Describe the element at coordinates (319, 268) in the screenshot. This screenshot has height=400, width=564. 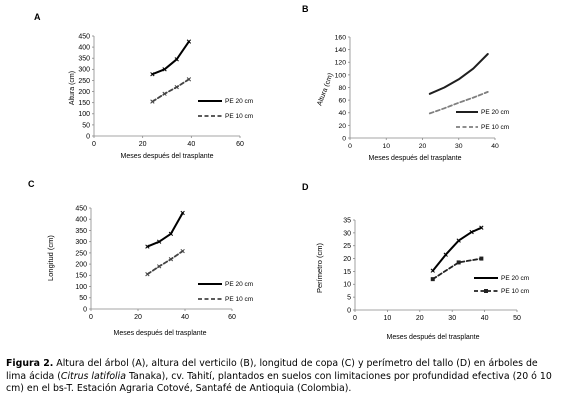
I see `y-axis-title: Perímetro (cm)` at that location.